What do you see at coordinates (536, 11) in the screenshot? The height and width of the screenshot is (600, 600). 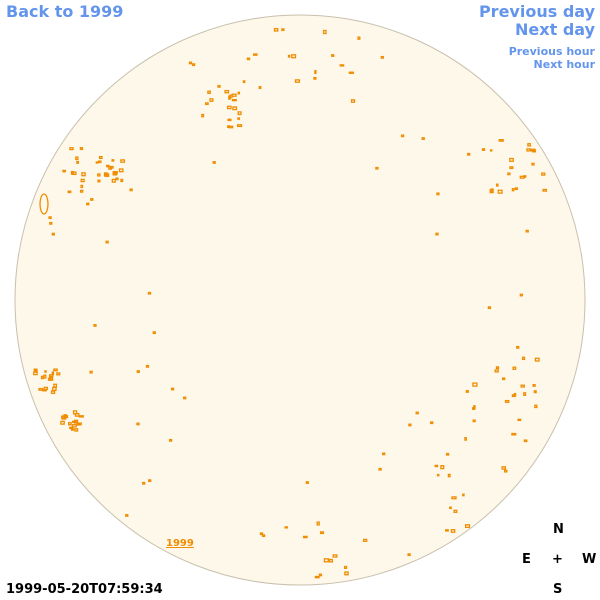 I see `previous-day-link: Previous day` at bounding box center [536, 11].